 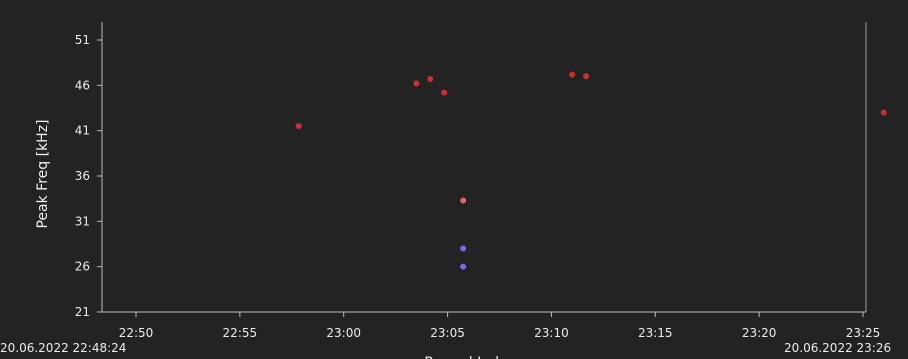 What do you see at coordinates (82, 40) in the screenshot?
I see `y-tick-label: 51` at bounding box center [82, 40].